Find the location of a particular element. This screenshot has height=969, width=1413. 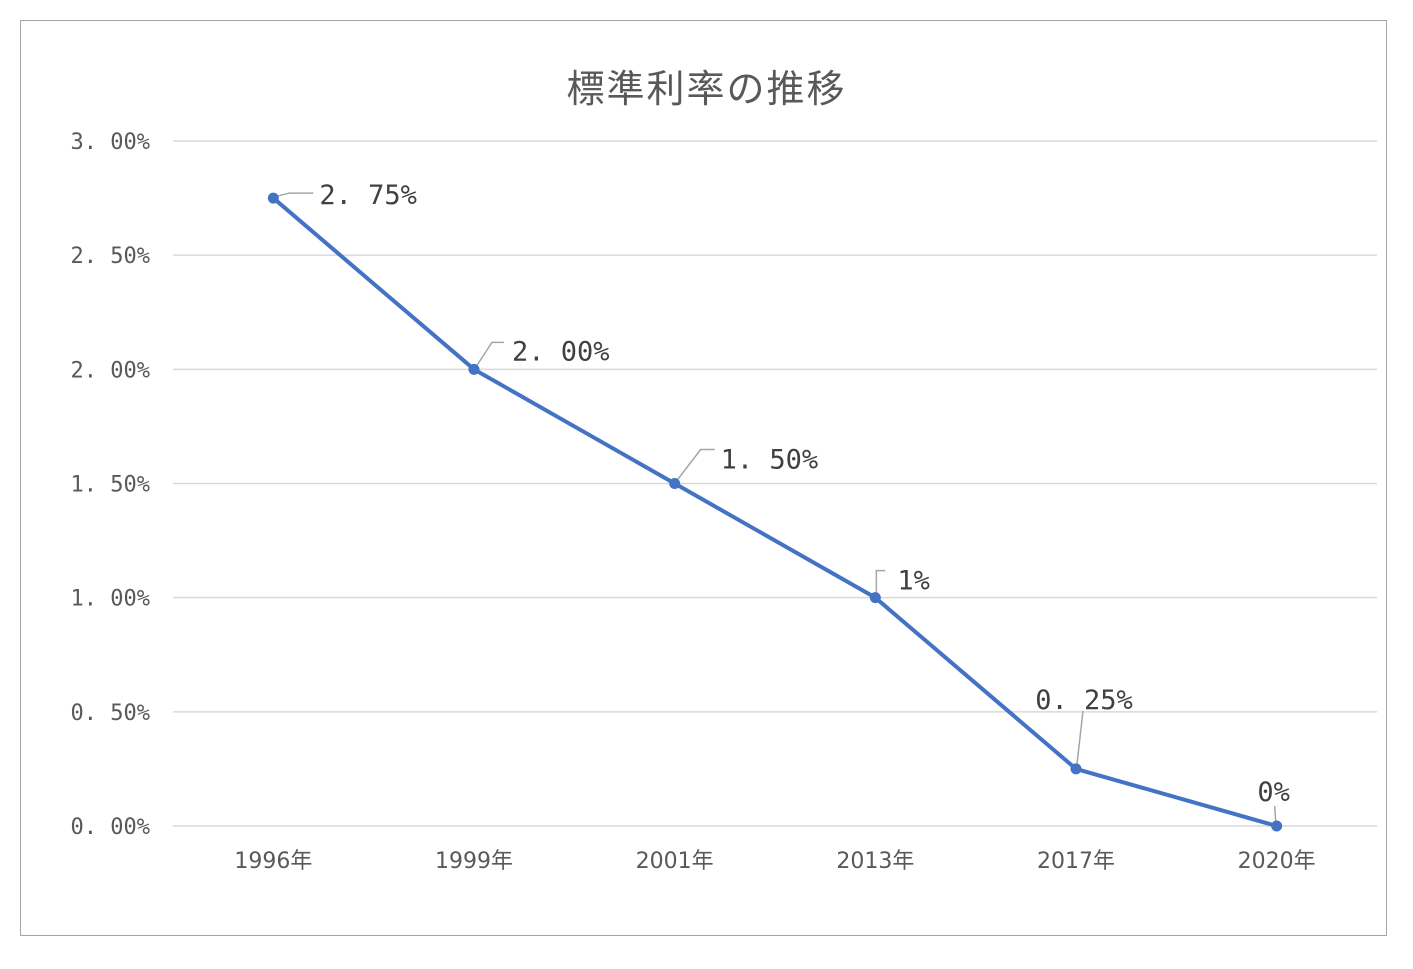

data-label: 1. 50% is located at coordinates (770, 460).